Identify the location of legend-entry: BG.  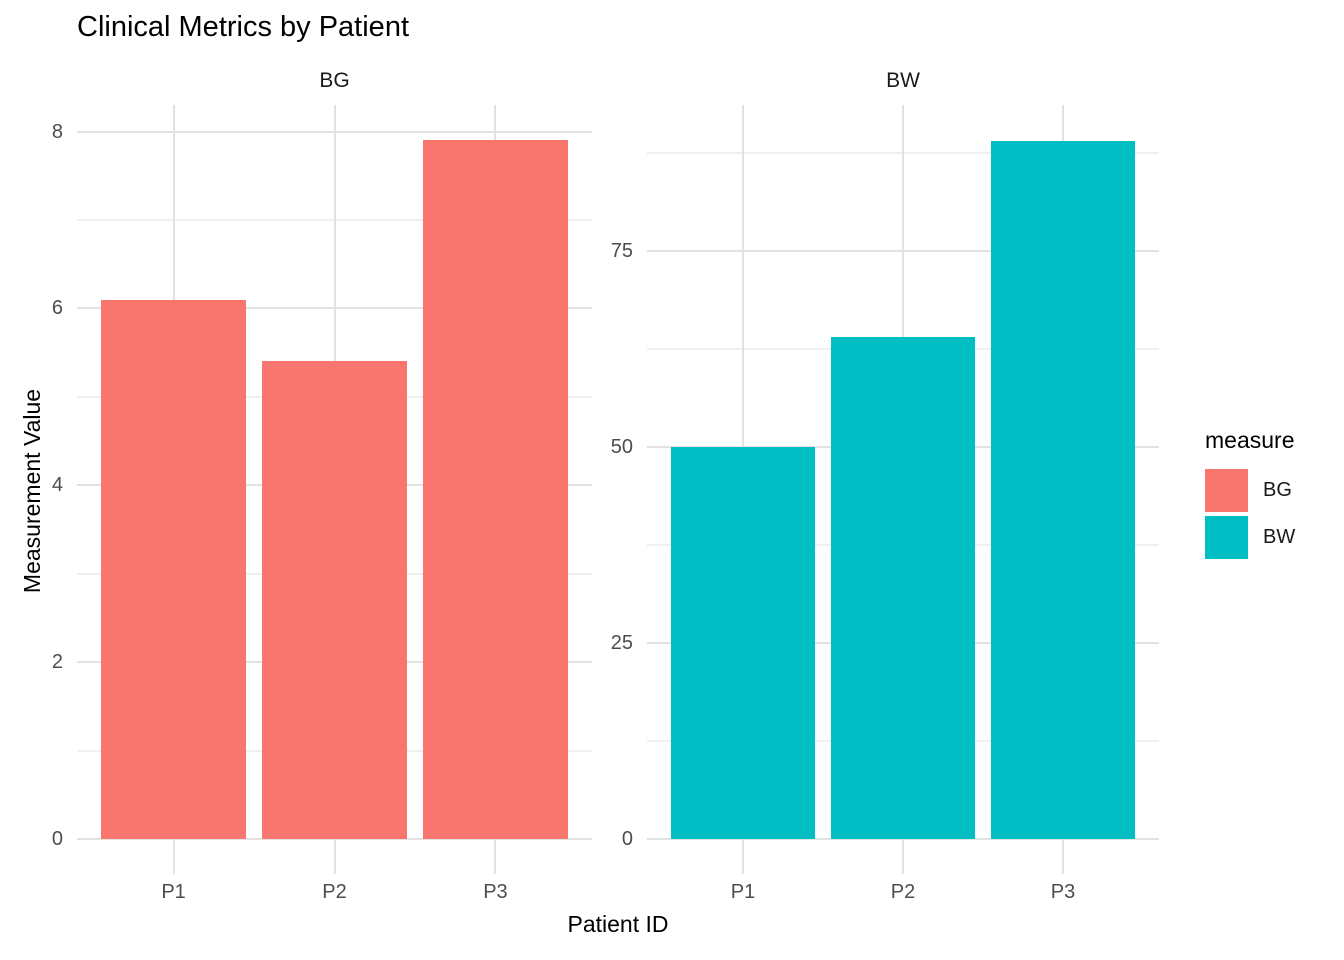
(1250, 490).